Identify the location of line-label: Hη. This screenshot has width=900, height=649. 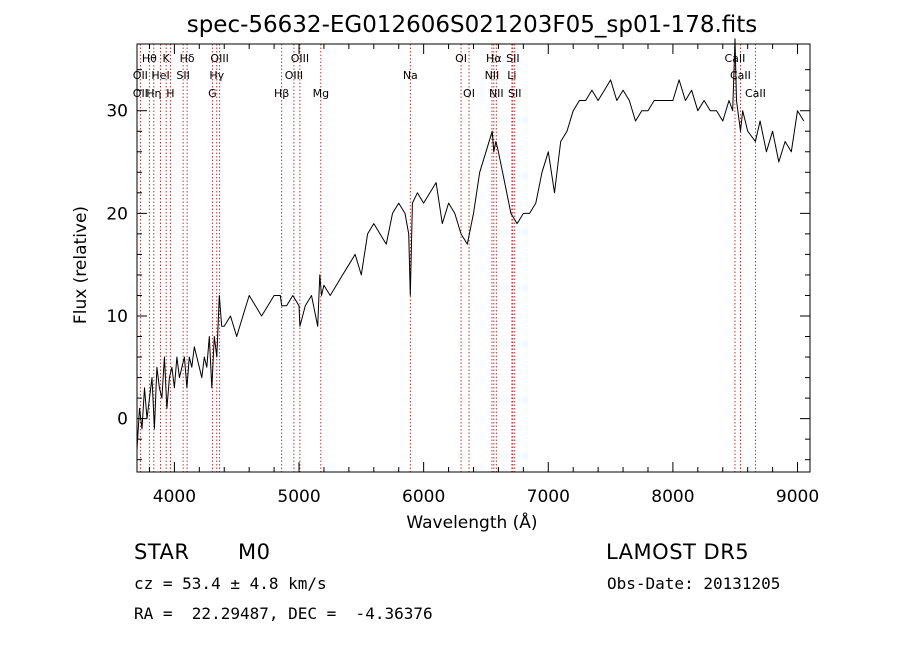
(153, 93).